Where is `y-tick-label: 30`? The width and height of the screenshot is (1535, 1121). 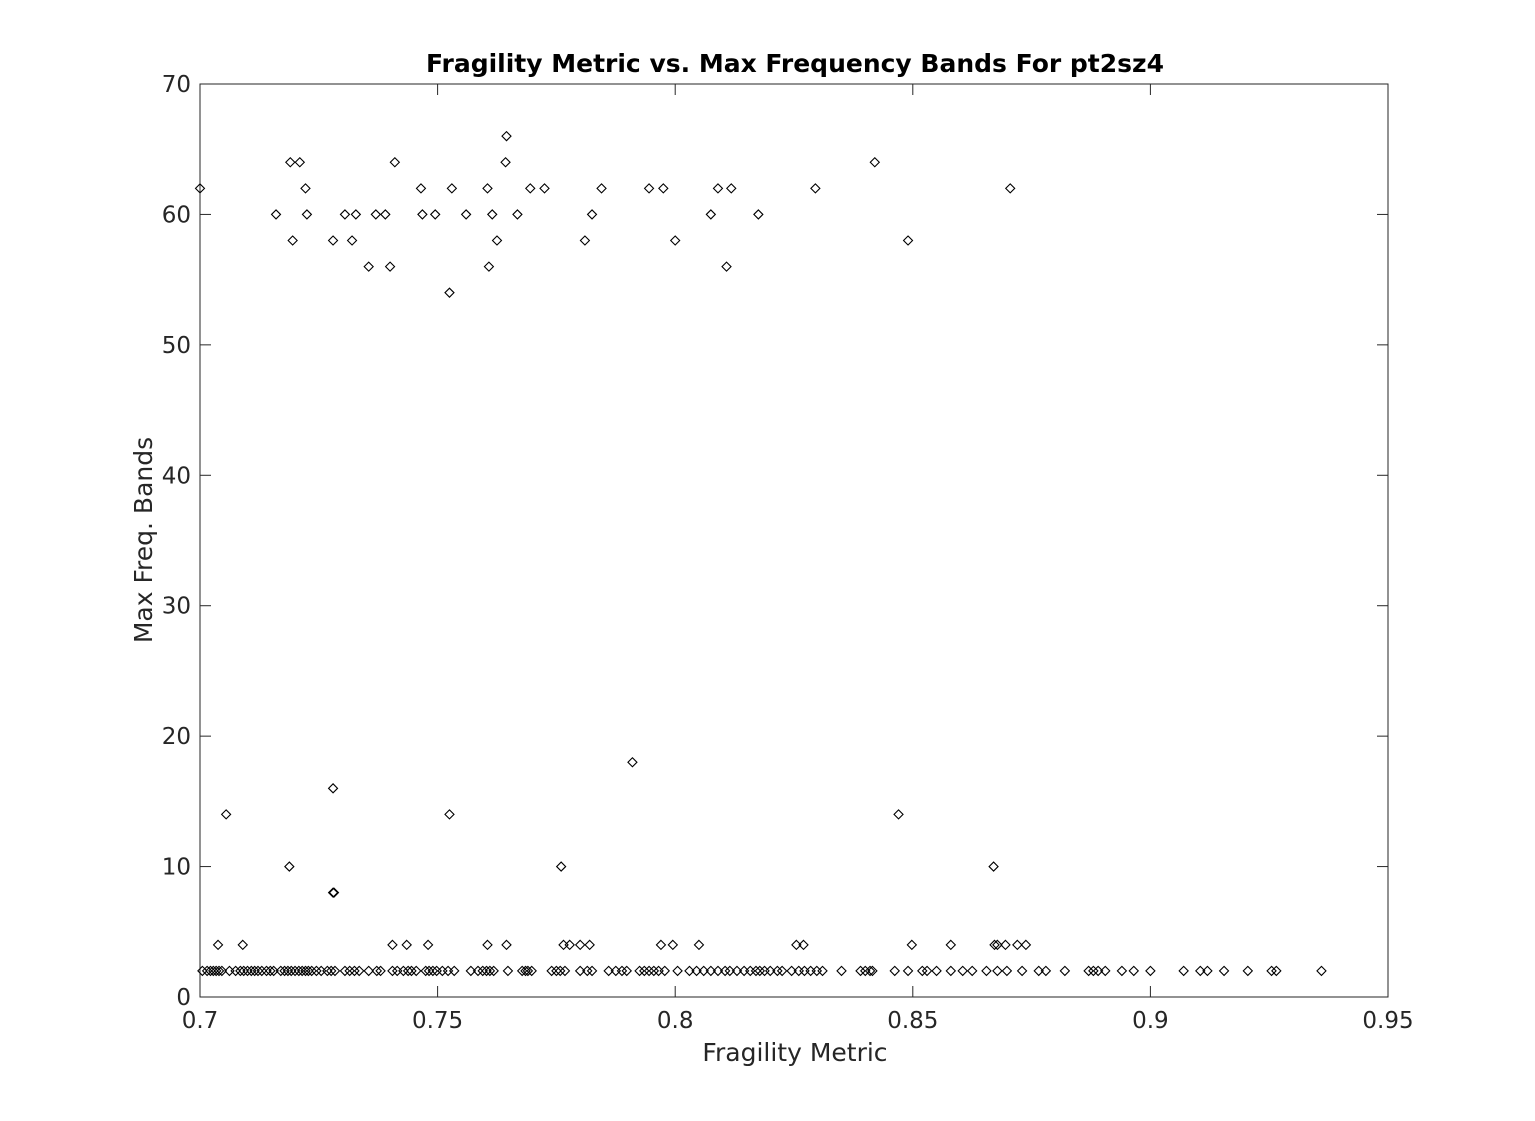
y-tick-label: 30 is located at coordinates (176, 607).